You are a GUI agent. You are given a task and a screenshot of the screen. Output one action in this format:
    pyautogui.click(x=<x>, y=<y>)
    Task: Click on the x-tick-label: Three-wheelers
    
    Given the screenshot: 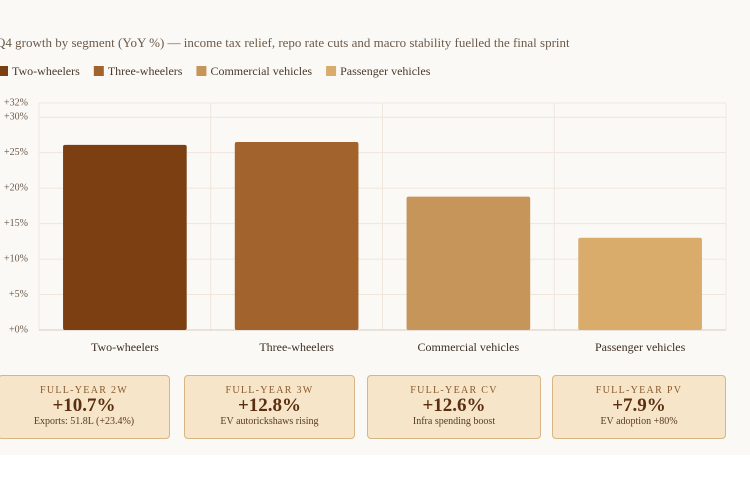 What is the action you would take?
    pyautogui.click(x=296, y=347)
    